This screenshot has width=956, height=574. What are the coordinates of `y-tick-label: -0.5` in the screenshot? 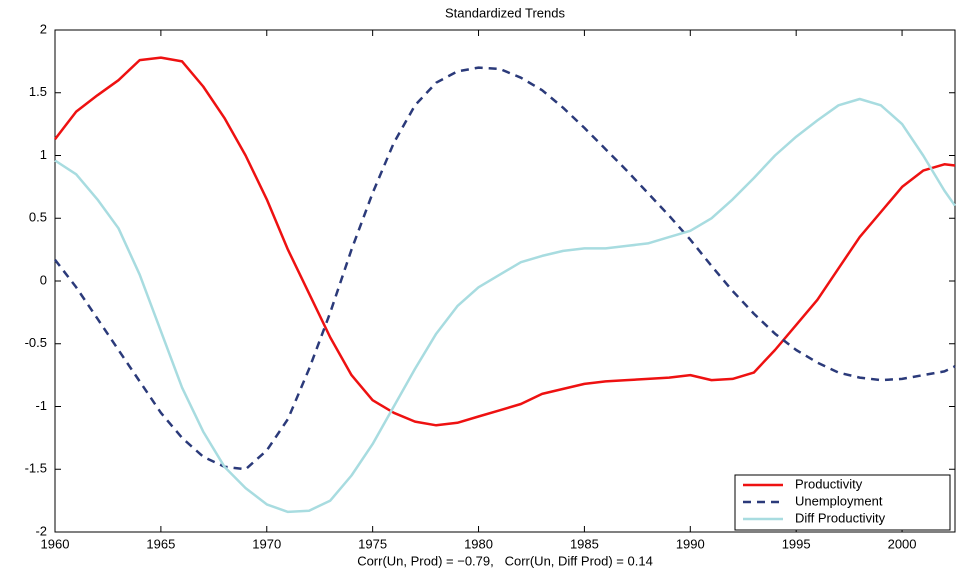 It's located at (36, 342).